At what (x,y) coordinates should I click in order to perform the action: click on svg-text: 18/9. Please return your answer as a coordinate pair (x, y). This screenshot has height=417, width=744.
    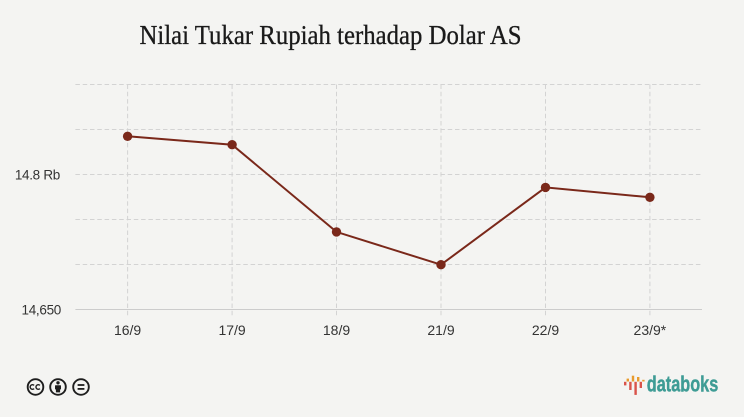
    Looking at the image, I should click on (336, 330).